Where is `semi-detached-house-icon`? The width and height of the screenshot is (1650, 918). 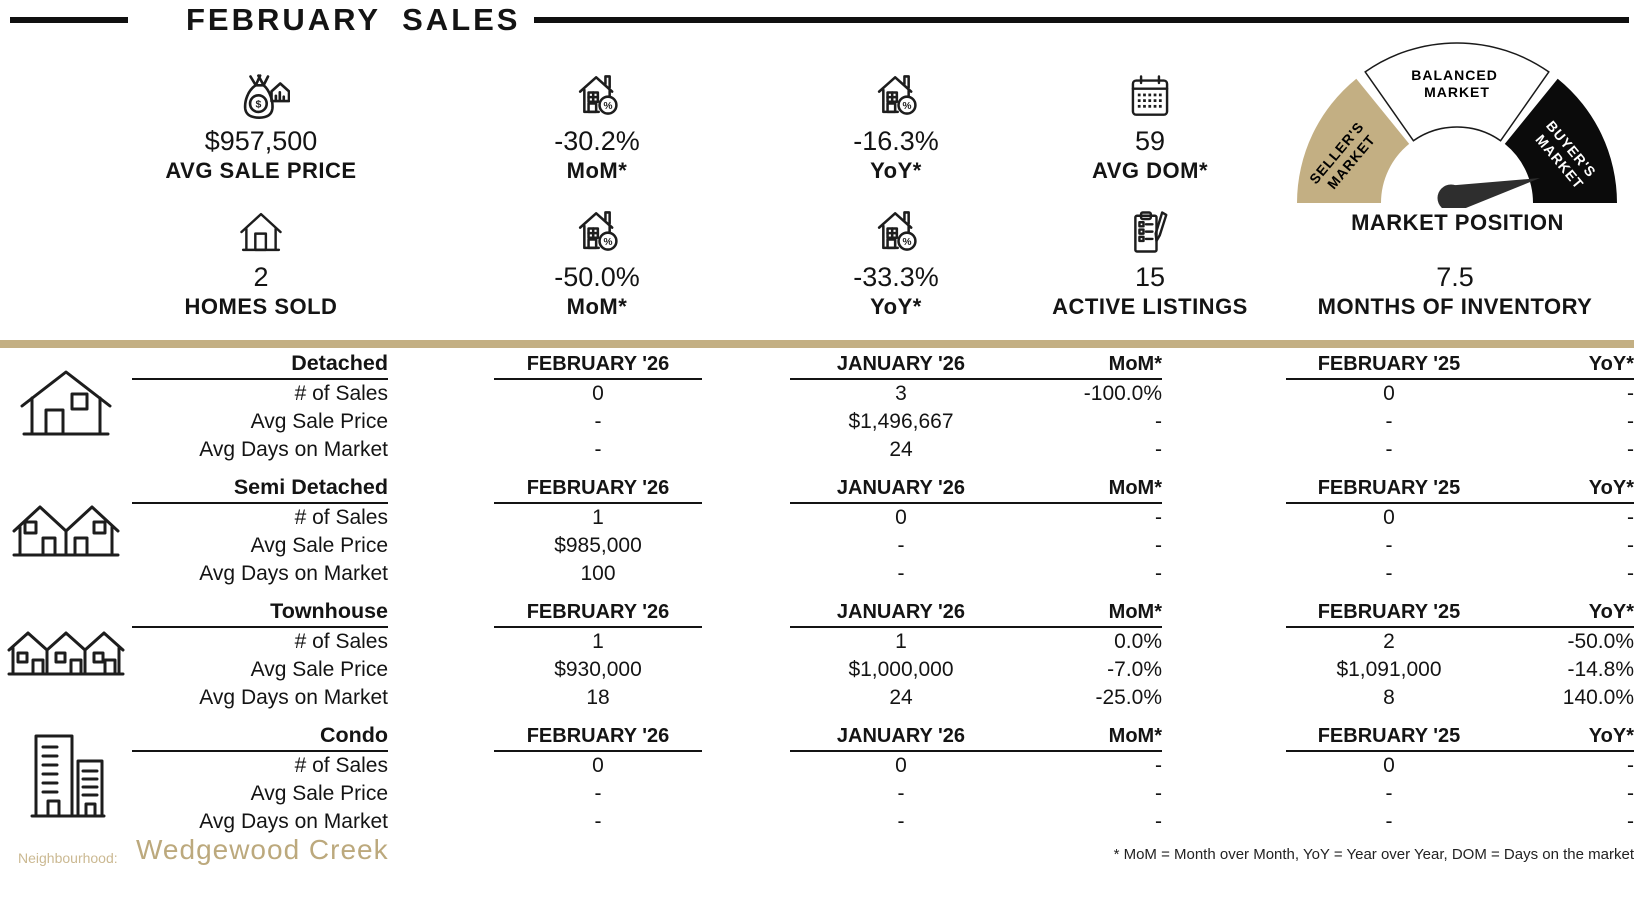
semi-detached-house-icon is located at coordinates (66, 529).